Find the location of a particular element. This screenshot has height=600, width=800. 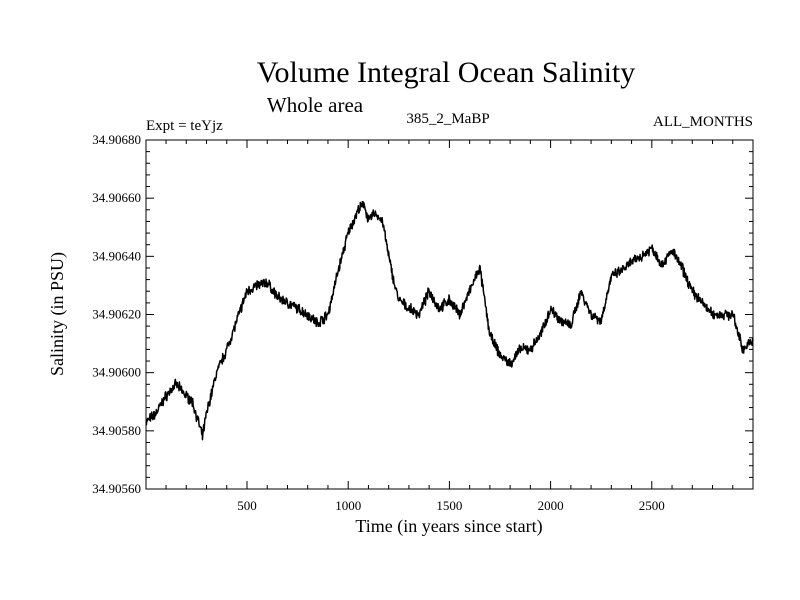

chart-title: Volume Integral Ocean Salinity is located at coordinates (446, 72).